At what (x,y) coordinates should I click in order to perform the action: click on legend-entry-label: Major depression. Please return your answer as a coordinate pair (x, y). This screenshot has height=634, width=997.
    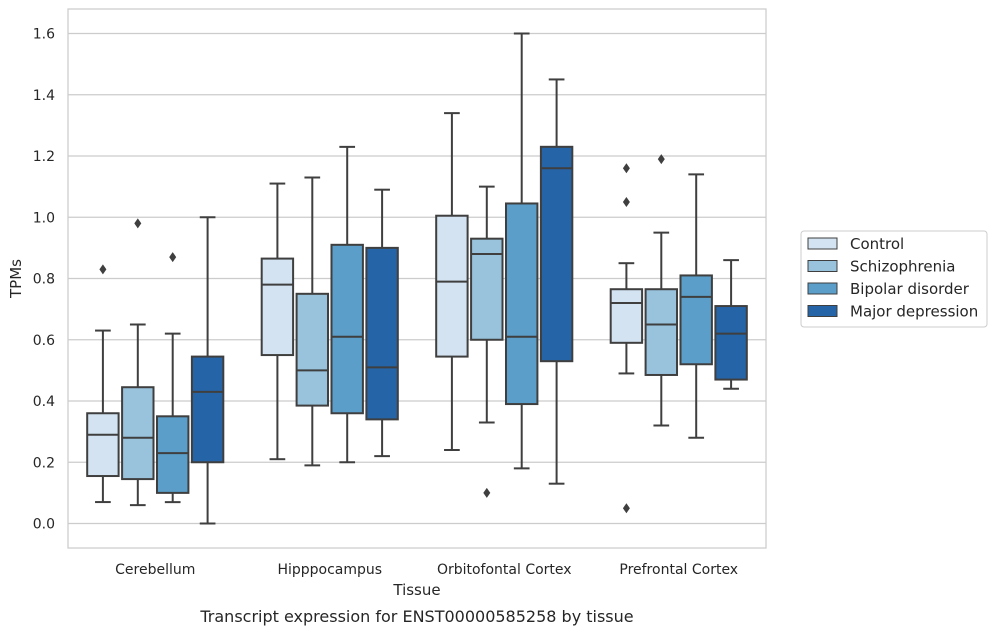
    Looking at the image, I should click on (914, 312).